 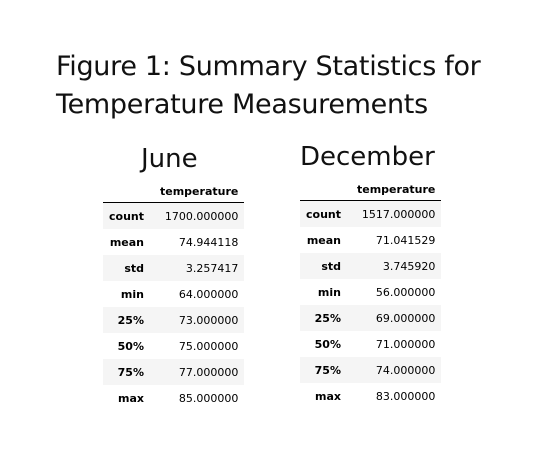 I want to click on row-value: 3.745920, so click(x=409, y=266).